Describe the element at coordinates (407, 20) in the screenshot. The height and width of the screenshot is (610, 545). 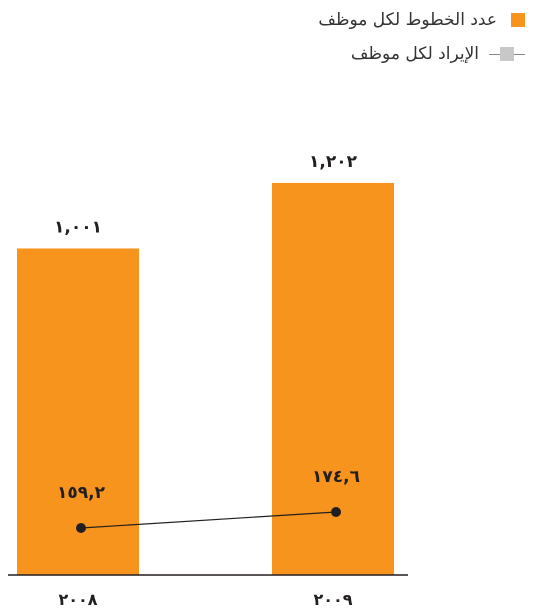
I see `legend-label-lines: عدد الخطوط لكل موظف` at that location.